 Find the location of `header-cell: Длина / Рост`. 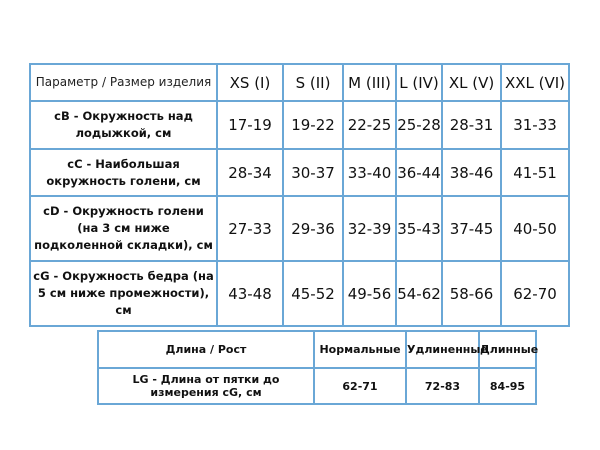

header-cell: Длина / Рост is located at coordinates (206, 349).